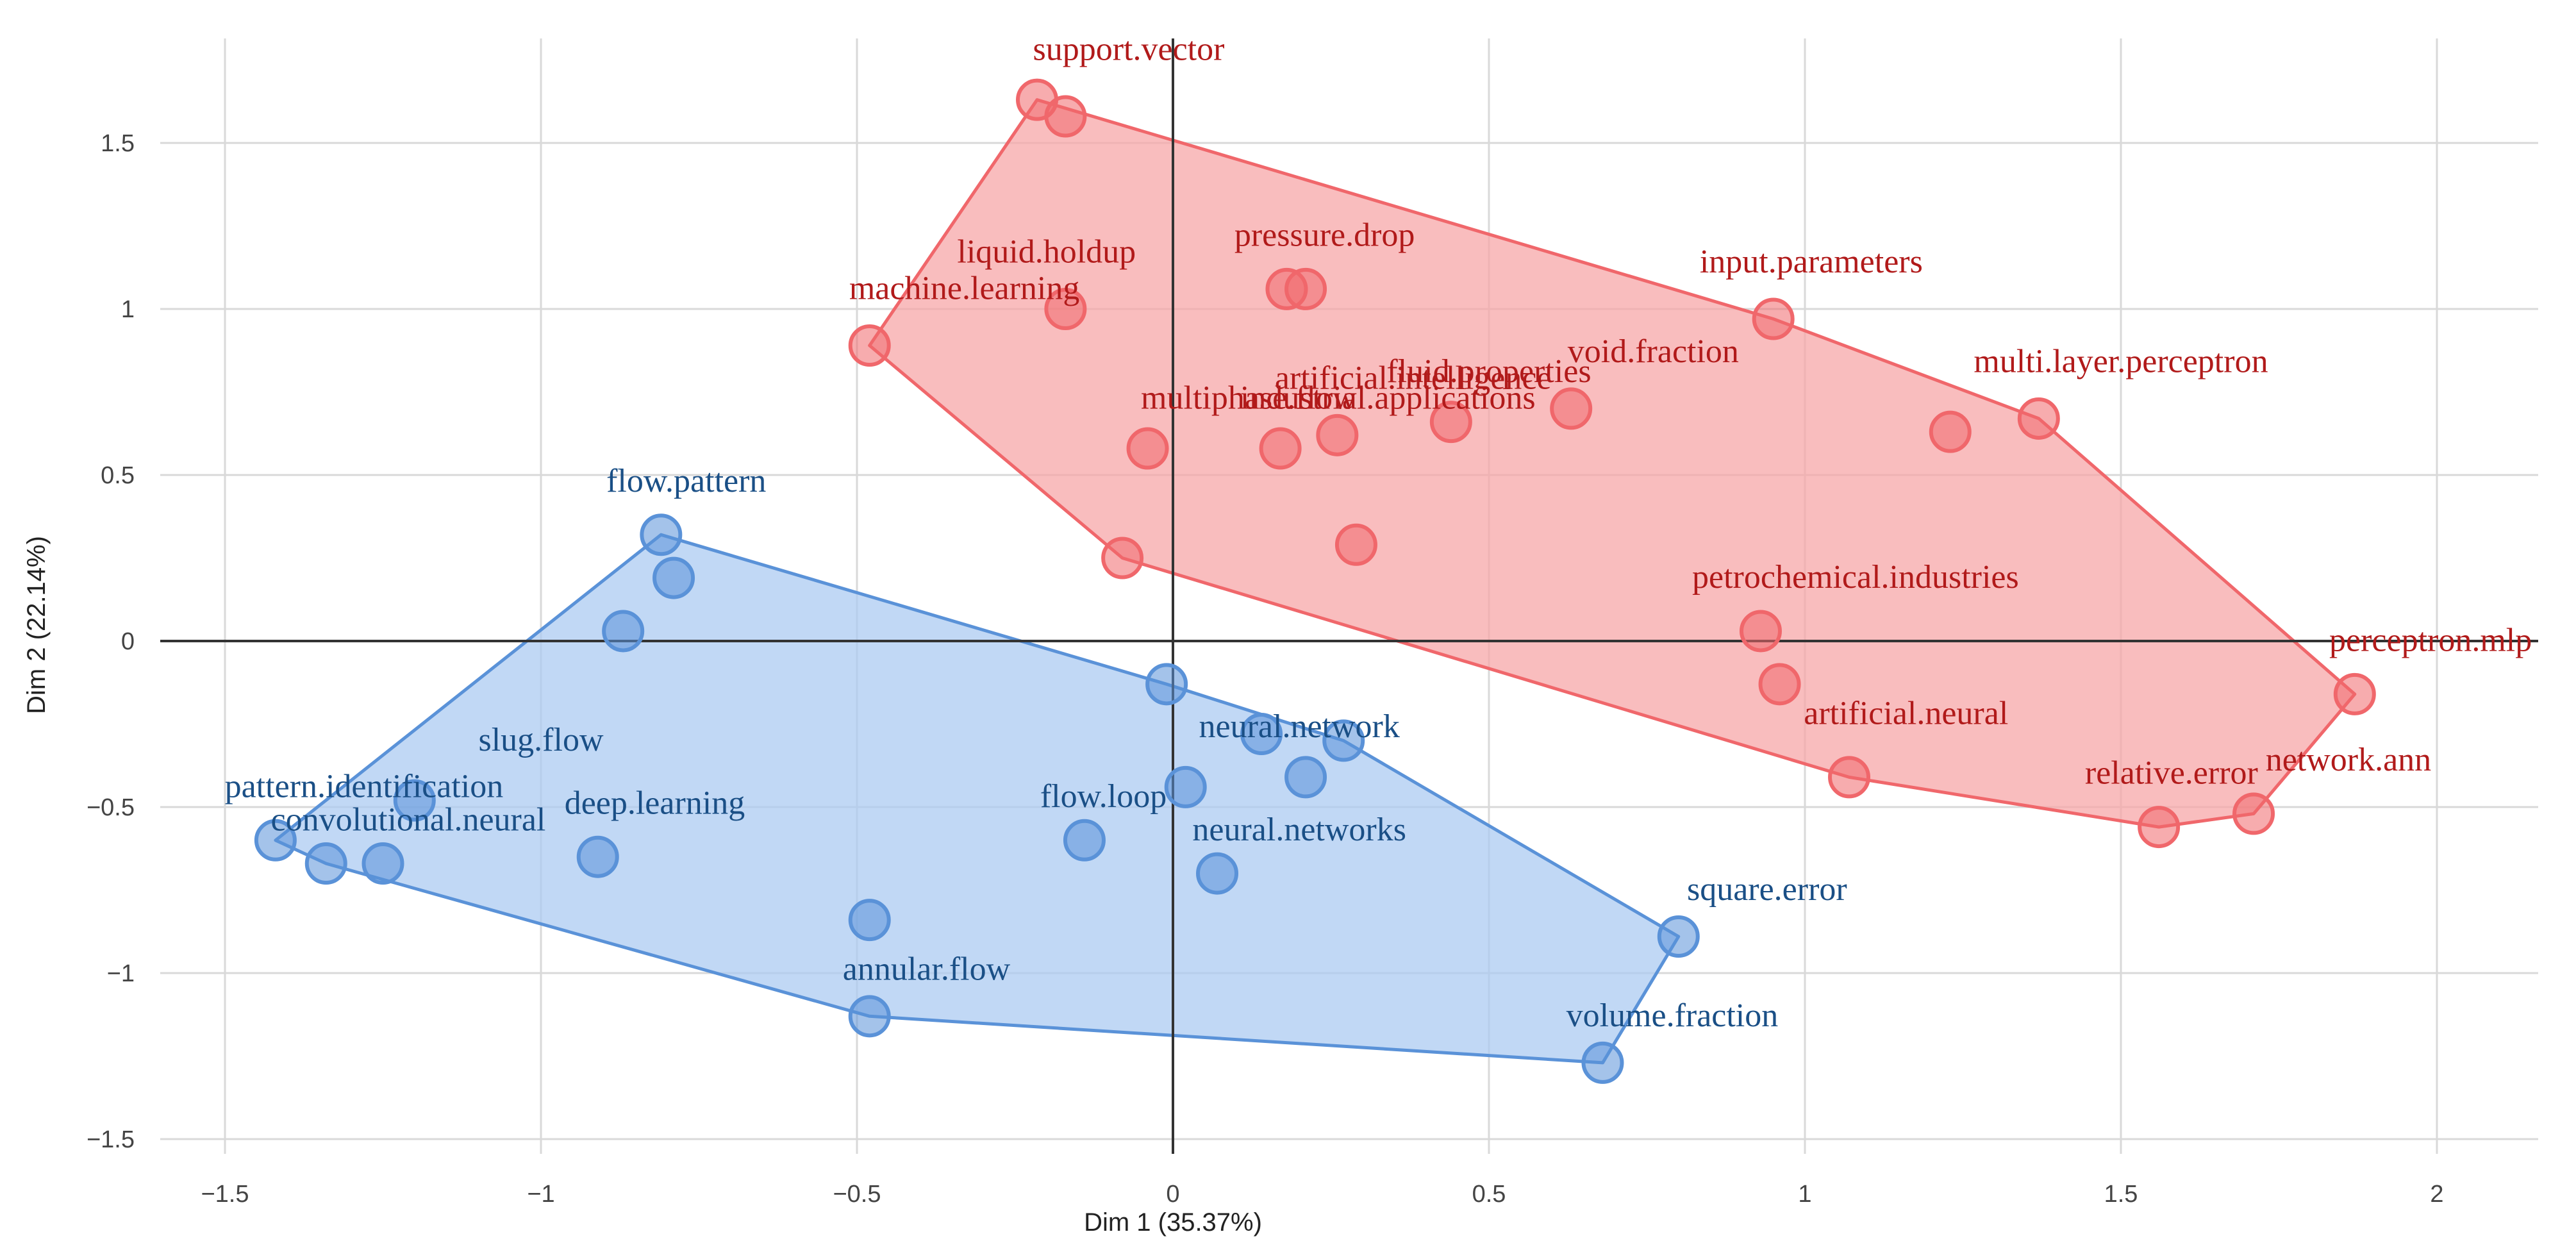  What do you see at coordinates (128, 309) in the screenshot?
I see `y-tick-label: 1` at bounding box center [128, 309].